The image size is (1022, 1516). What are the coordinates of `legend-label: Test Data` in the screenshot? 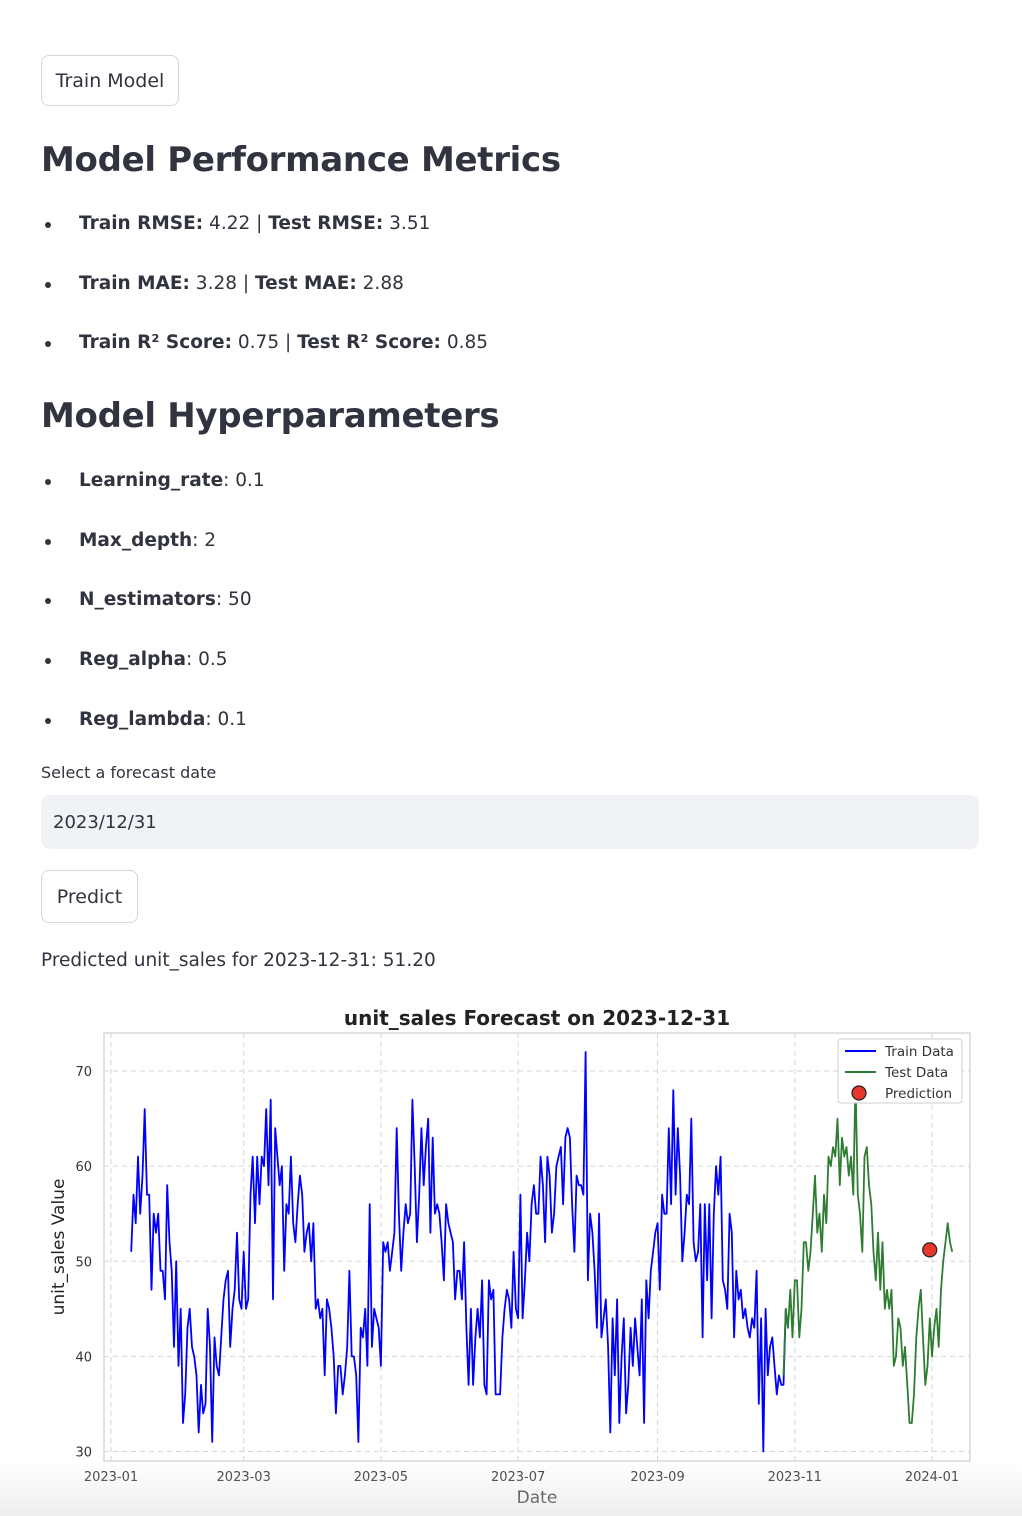 It's located at (916, 1073).